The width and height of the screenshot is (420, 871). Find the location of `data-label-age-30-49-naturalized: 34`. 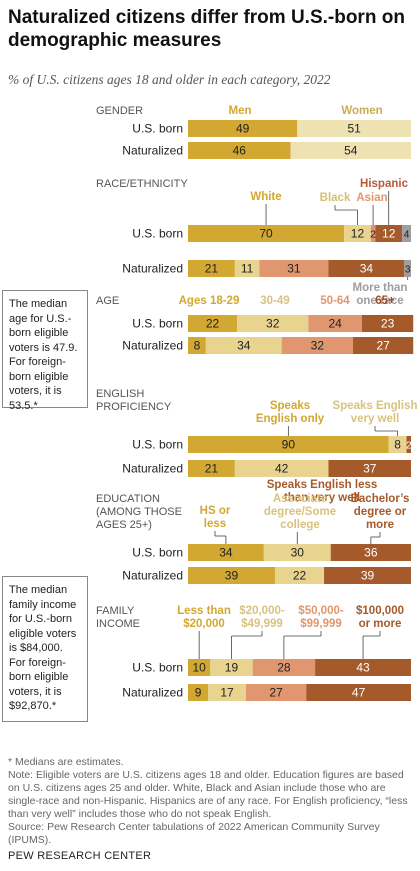

data-label-age-30-49-naturalized: 34 is located at coordinates (244, 346).